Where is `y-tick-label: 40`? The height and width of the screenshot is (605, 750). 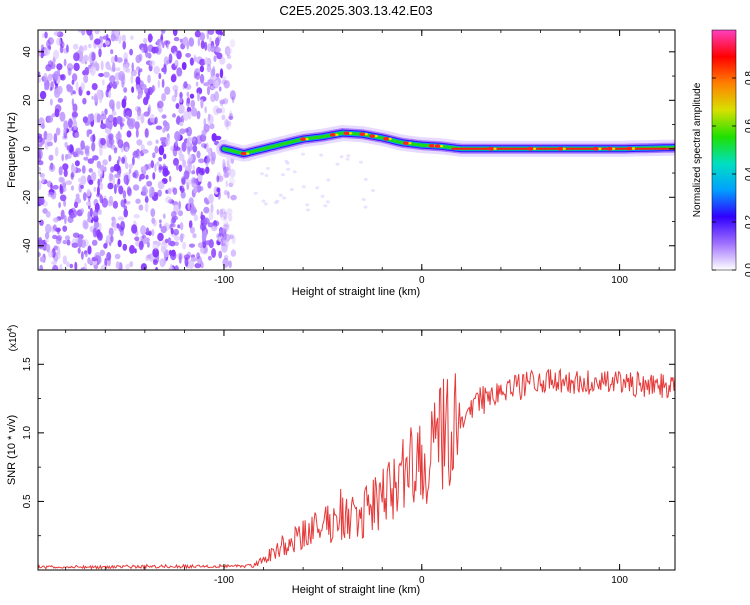 y-tick-label: 40 is located at coordinates (27, 52).